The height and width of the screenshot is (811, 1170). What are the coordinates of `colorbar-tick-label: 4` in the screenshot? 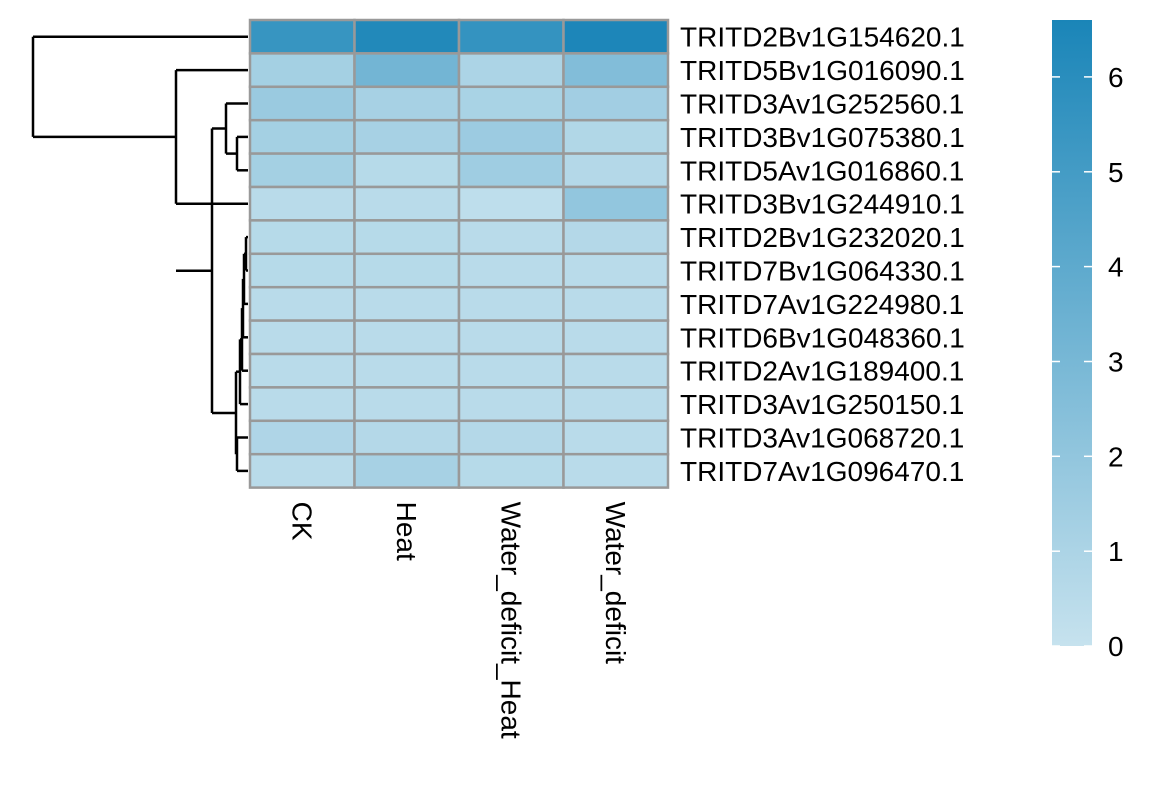 It's located at (1116, 267).